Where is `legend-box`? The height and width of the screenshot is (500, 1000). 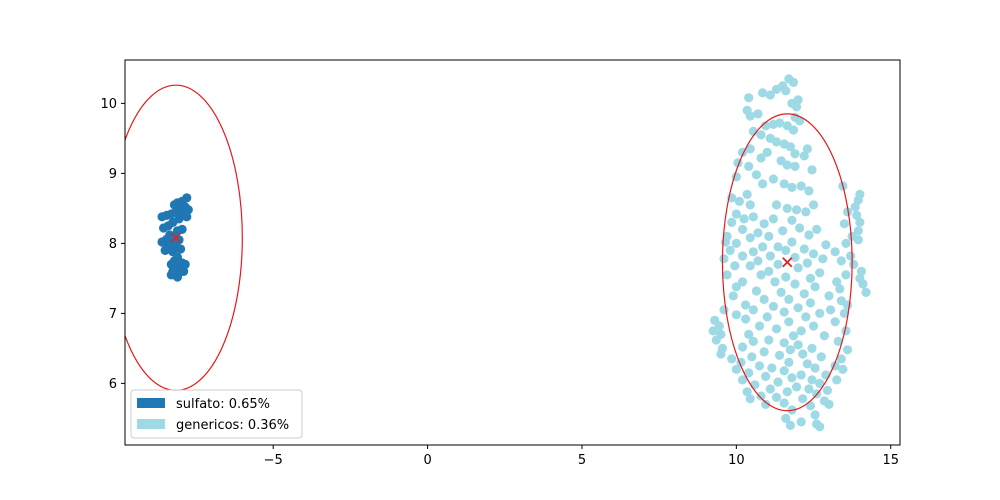 legend-box is located at coordinates (216, 414).